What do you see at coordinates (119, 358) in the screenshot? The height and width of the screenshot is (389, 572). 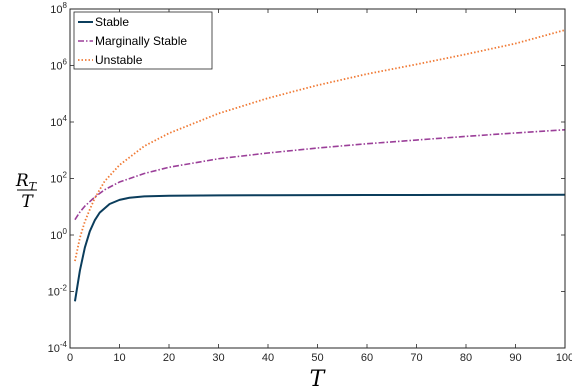 I see `x-tick-label: 10` at bounding box center [119, 358].